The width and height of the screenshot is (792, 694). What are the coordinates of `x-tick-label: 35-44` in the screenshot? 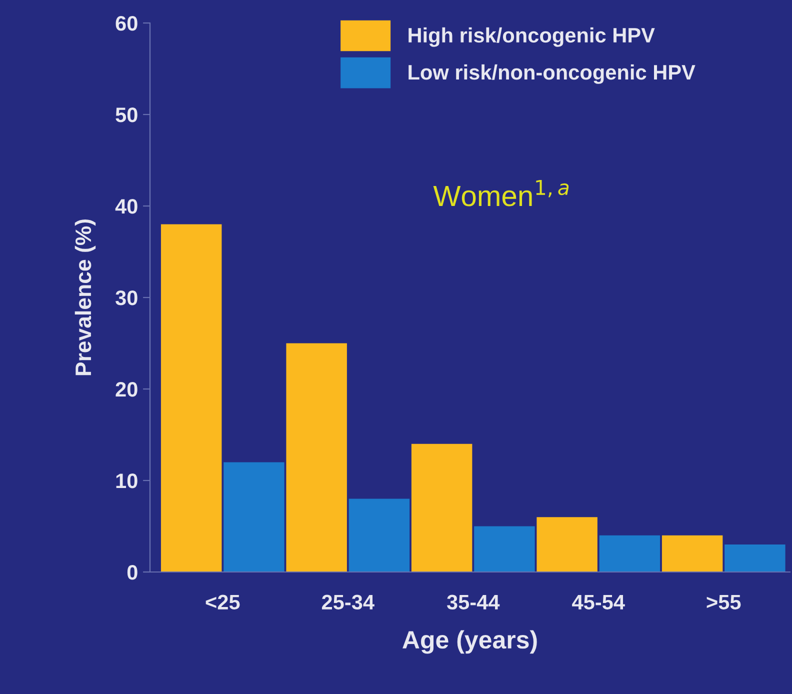 It's located at (473, 602).